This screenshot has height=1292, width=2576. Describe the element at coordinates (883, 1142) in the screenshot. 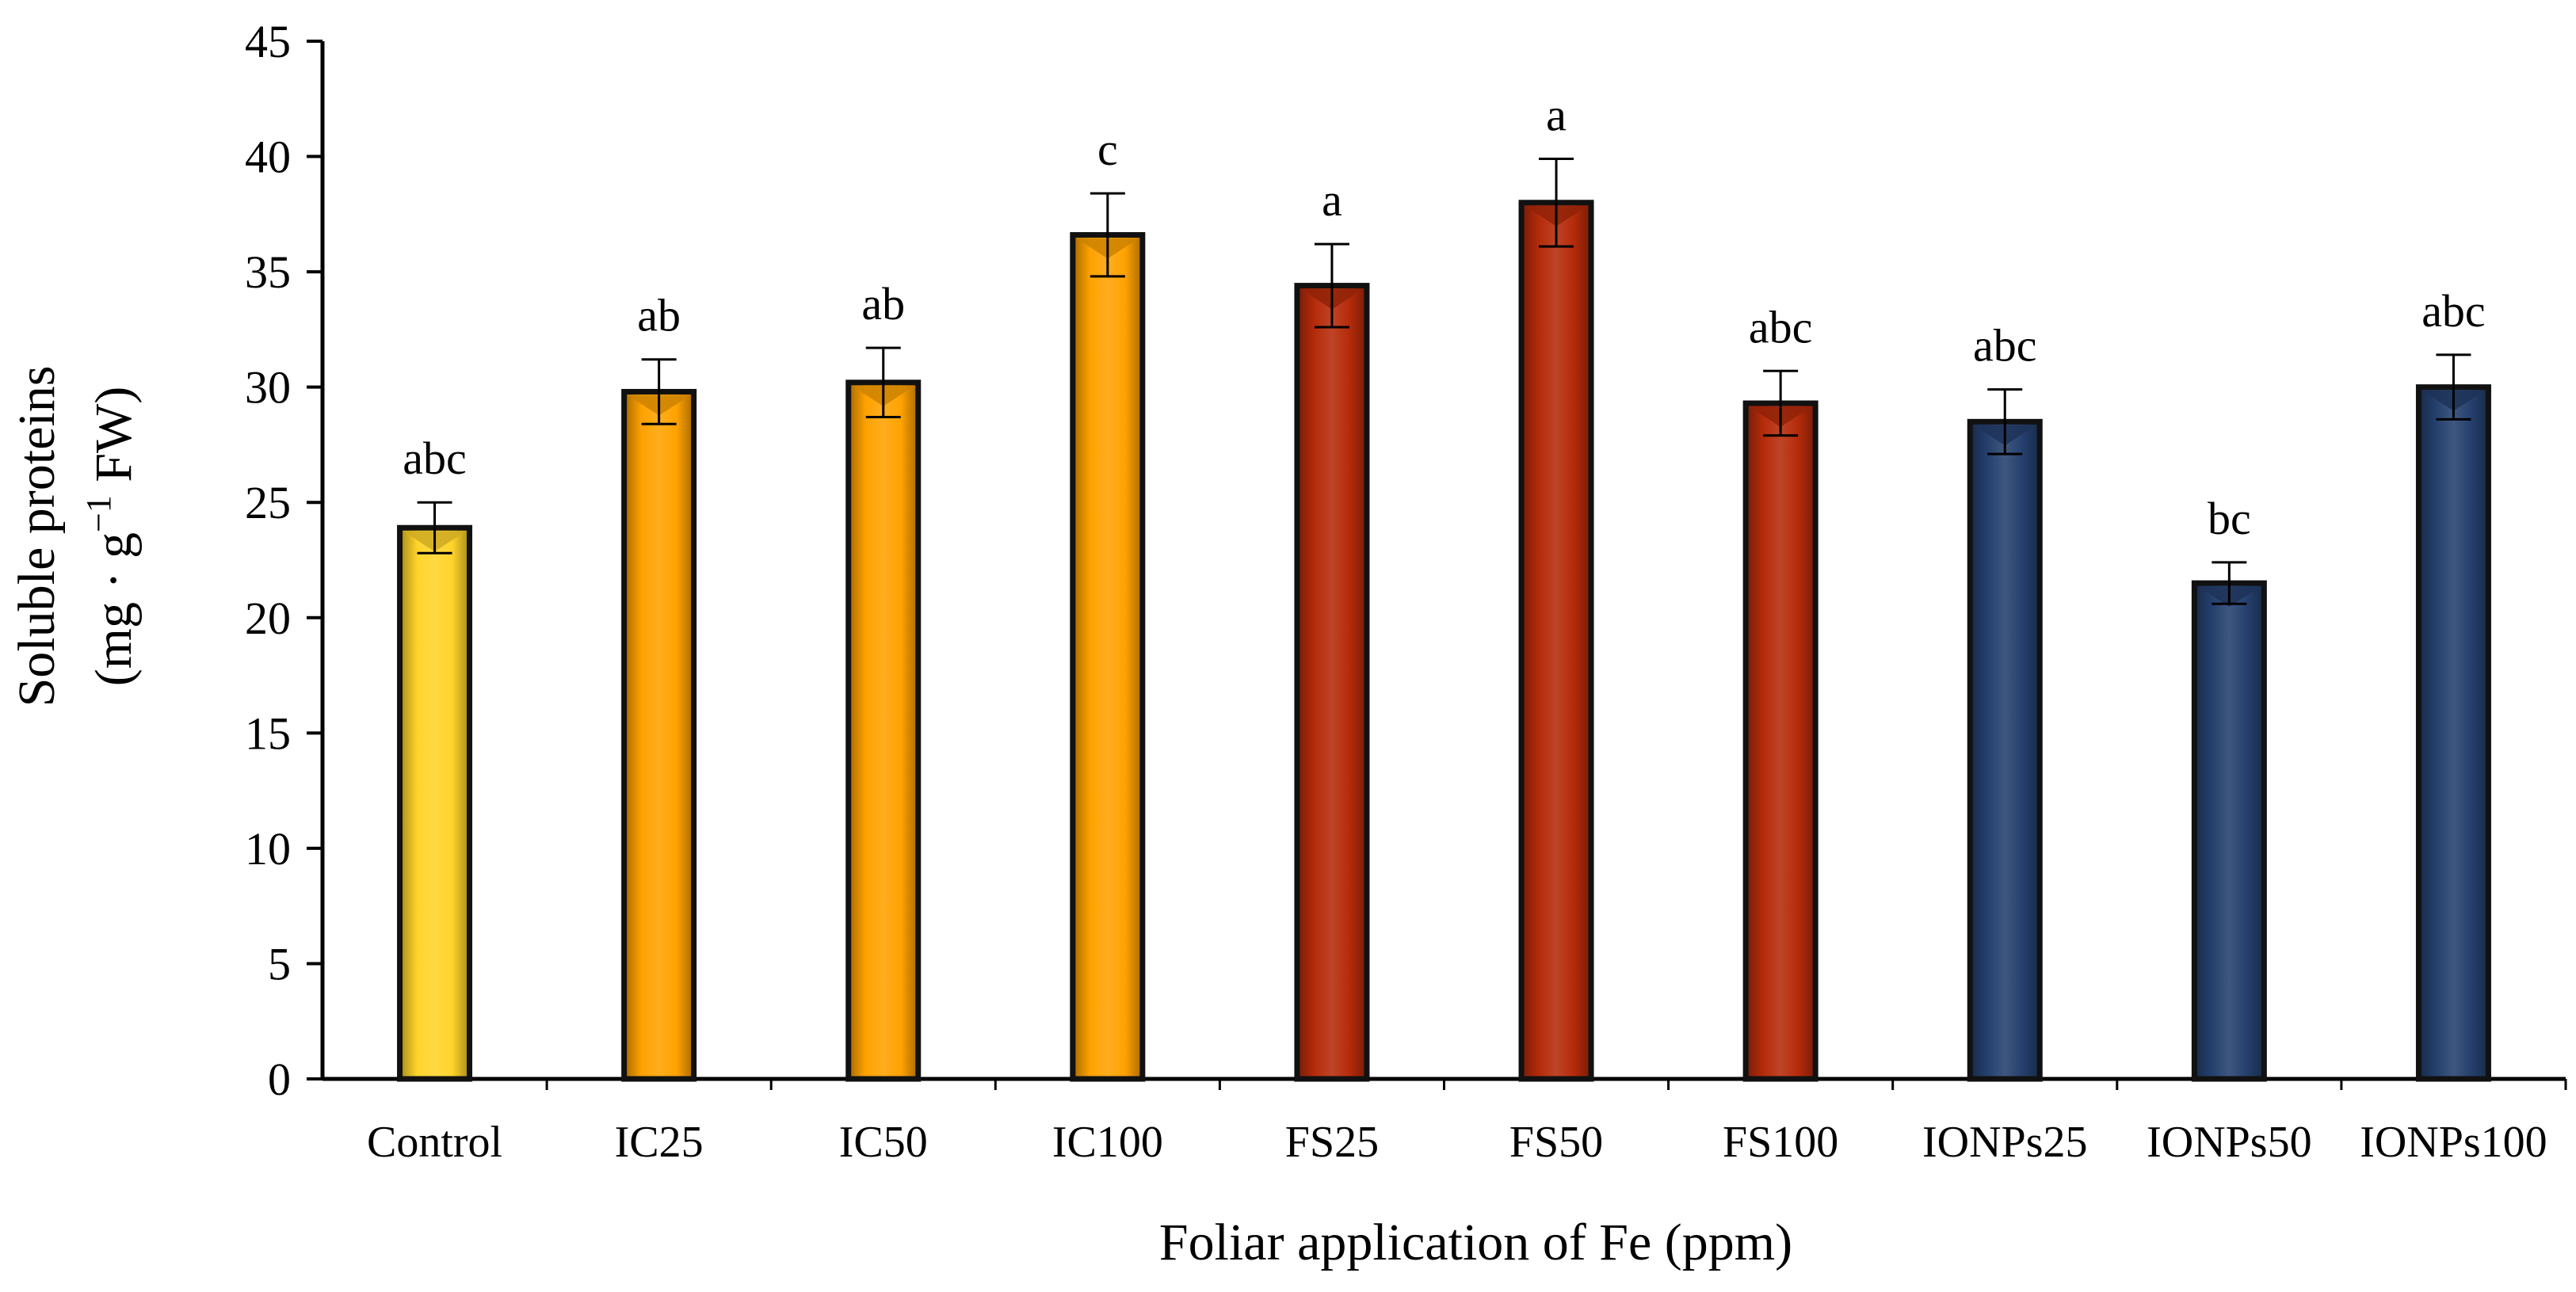

I see `x-tick-label: IC50` at that location.